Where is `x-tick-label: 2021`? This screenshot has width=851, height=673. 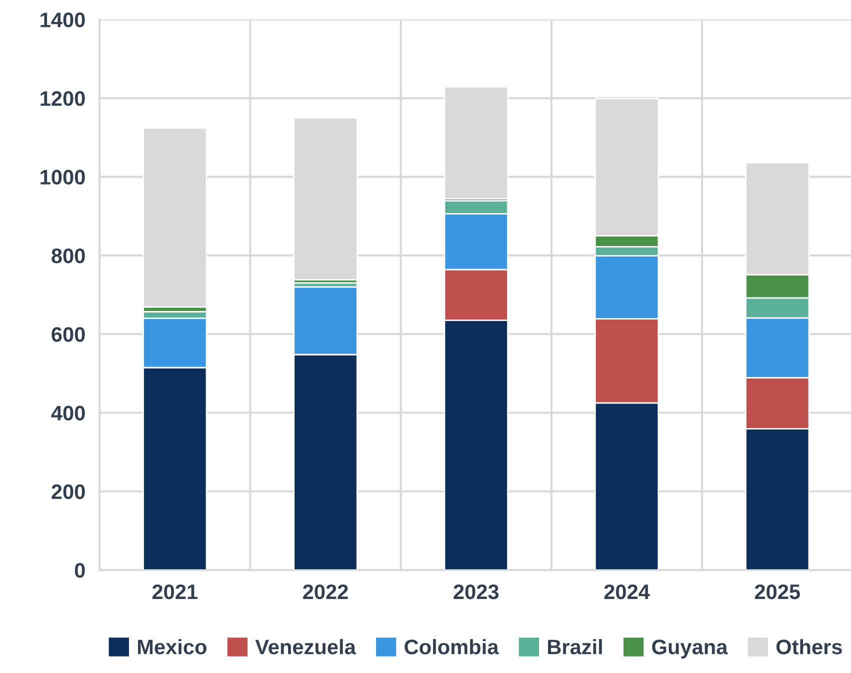
x-tick-label: 2021 is located at coordinates (175, 592).